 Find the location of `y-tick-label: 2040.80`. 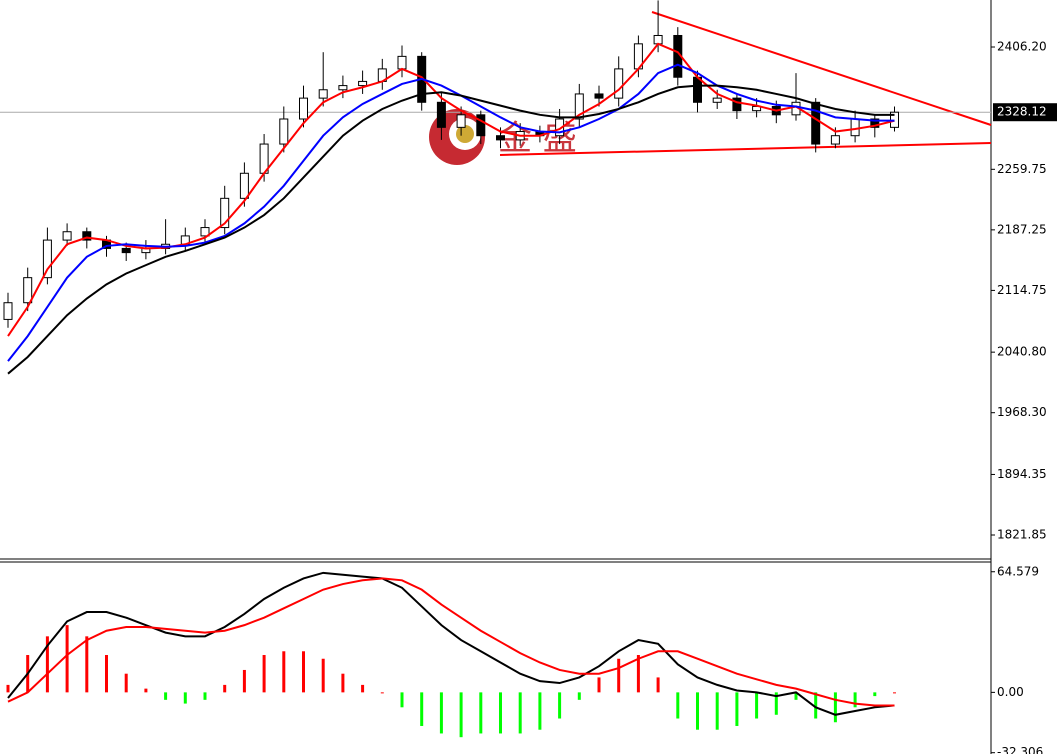

y-tick-label: 2040.80 is located at coordinates (1022, 352).